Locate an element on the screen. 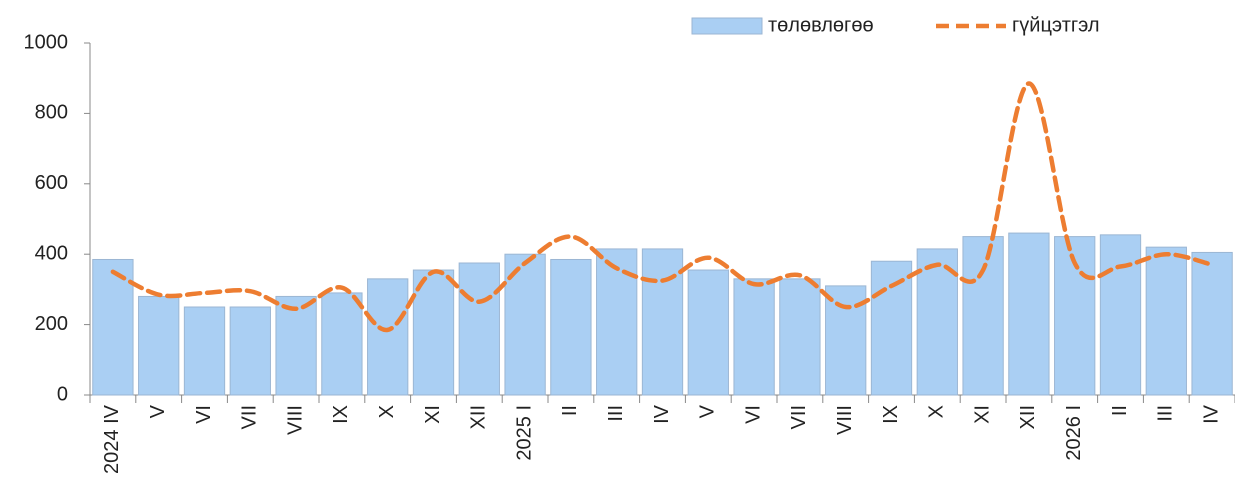 This screenshot has width=1235, height=502. y-tick-label: 200 is located at coordinates (51, 324).